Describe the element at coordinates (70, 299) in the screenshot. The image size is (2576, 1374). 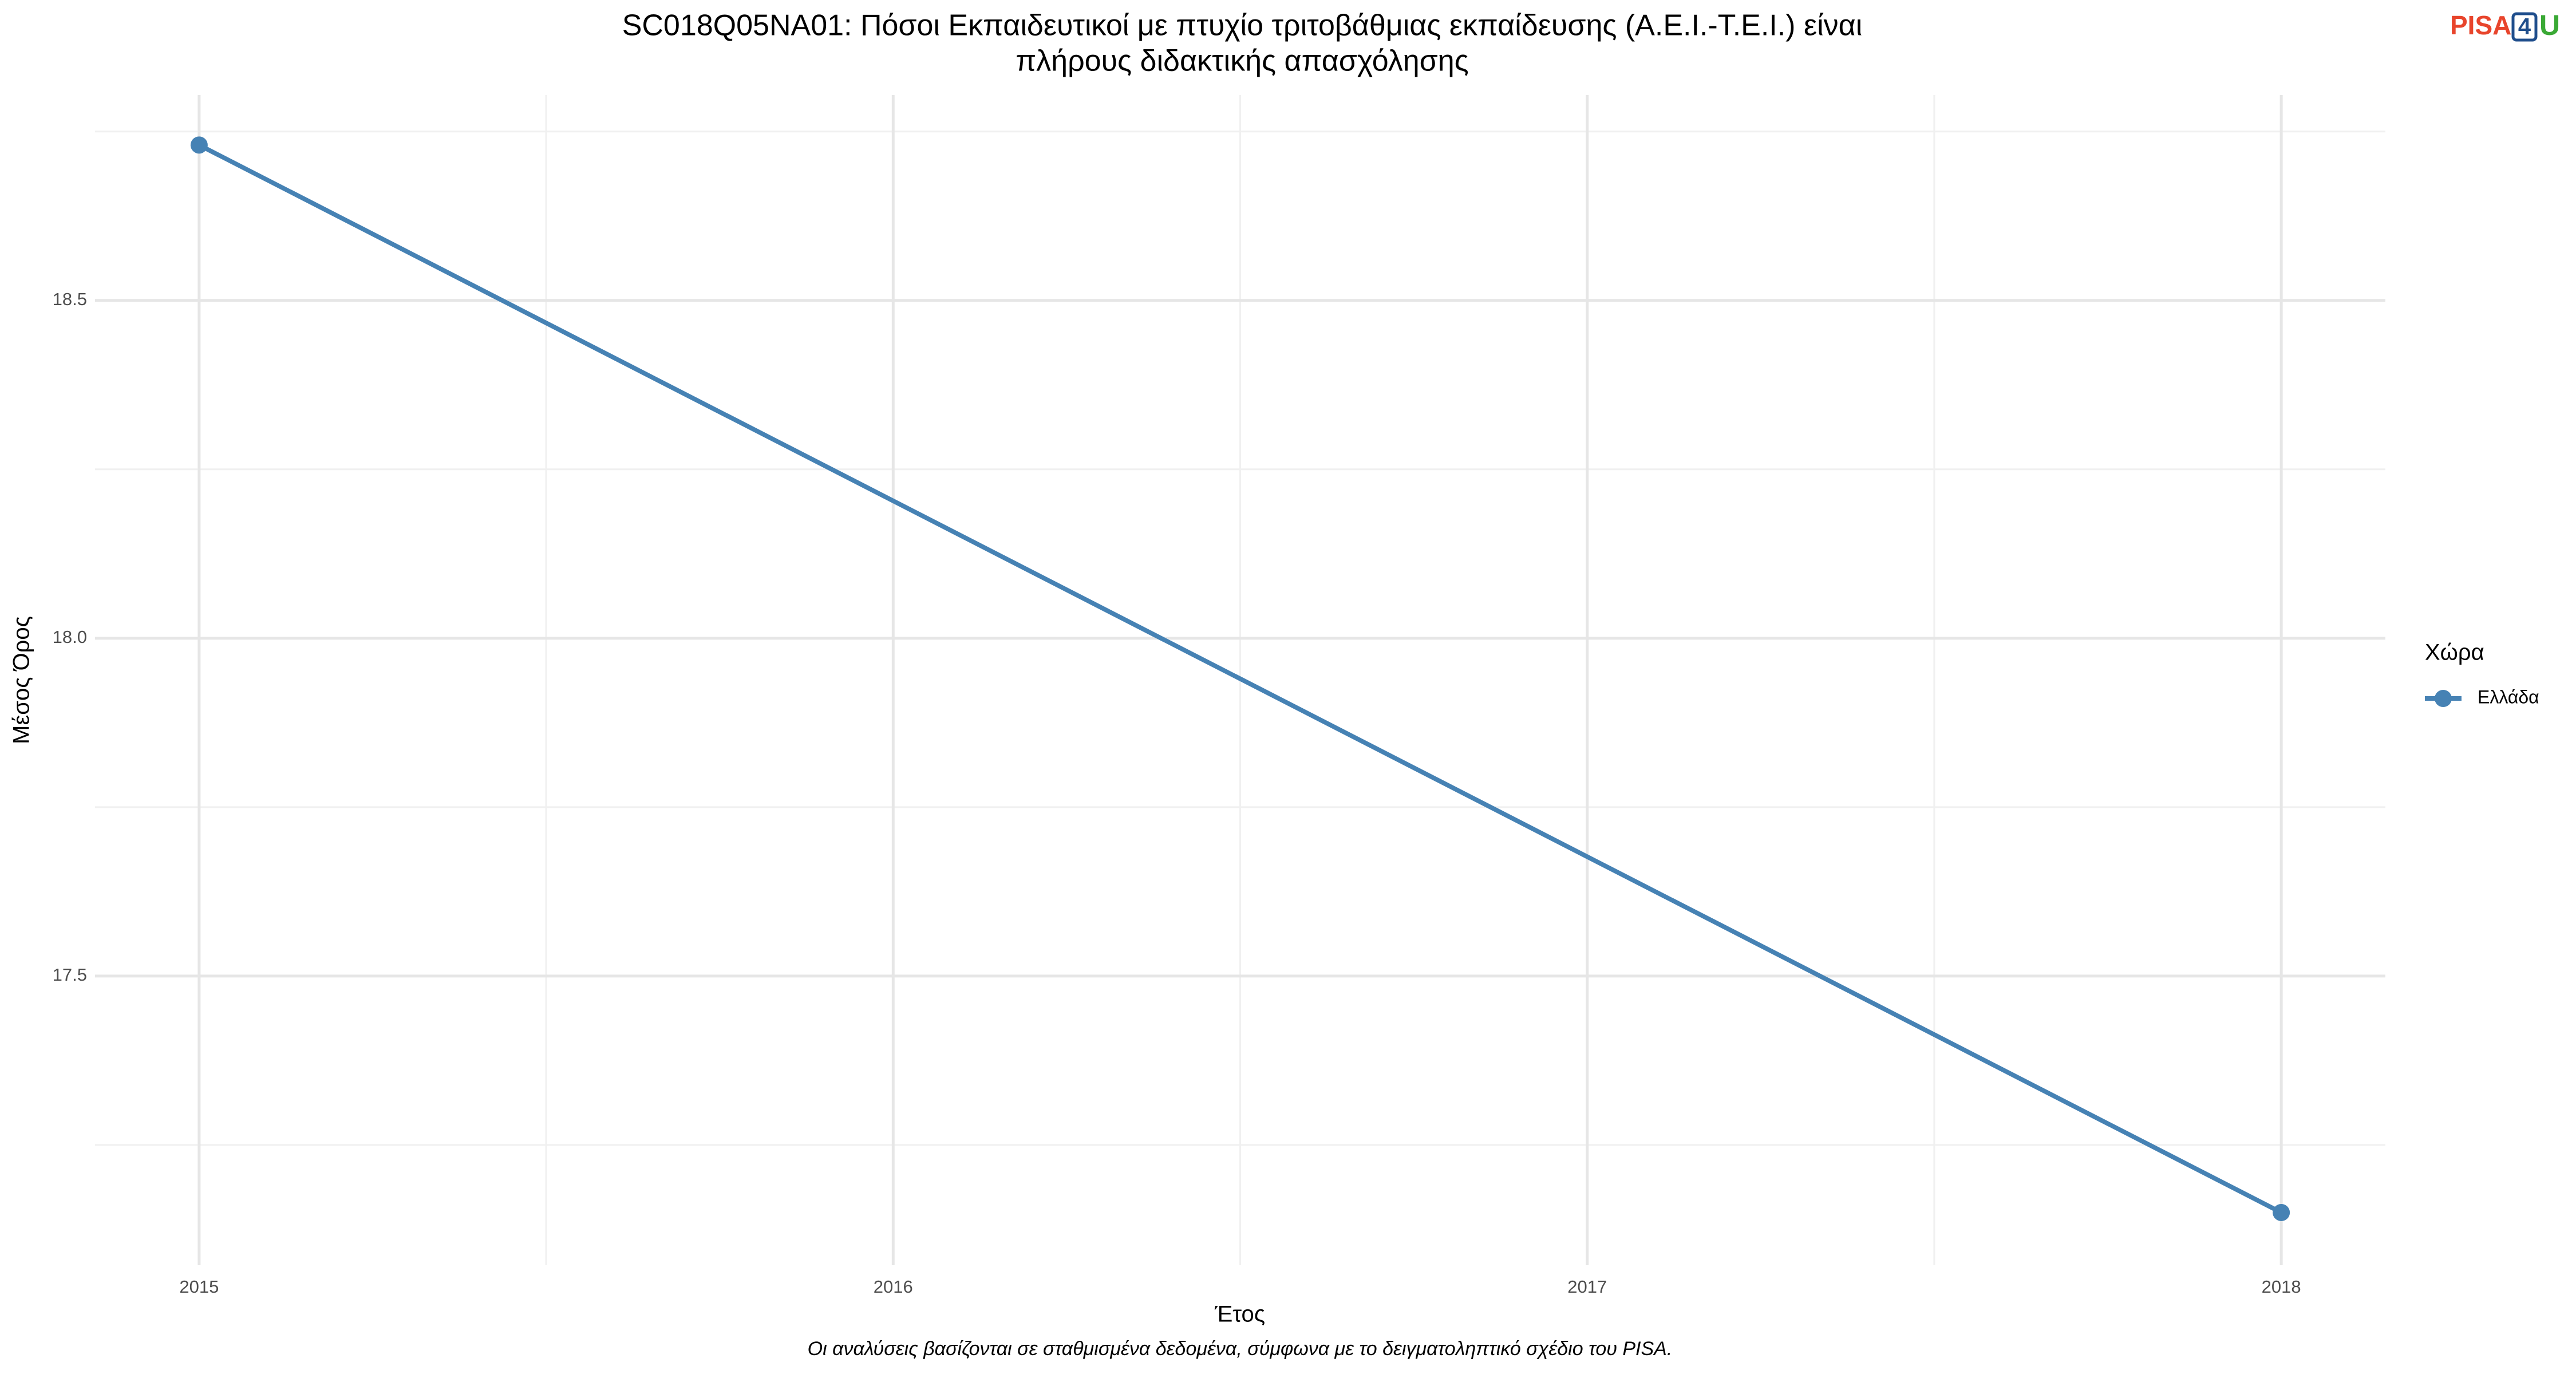
I see `y-tick-label: 18.5` at that location.